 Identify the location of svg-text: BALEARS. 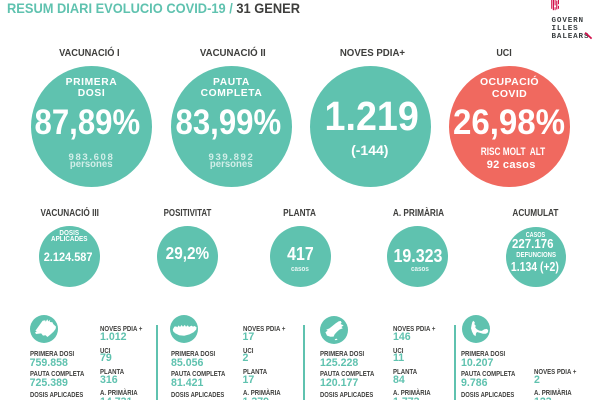
(571, 37).